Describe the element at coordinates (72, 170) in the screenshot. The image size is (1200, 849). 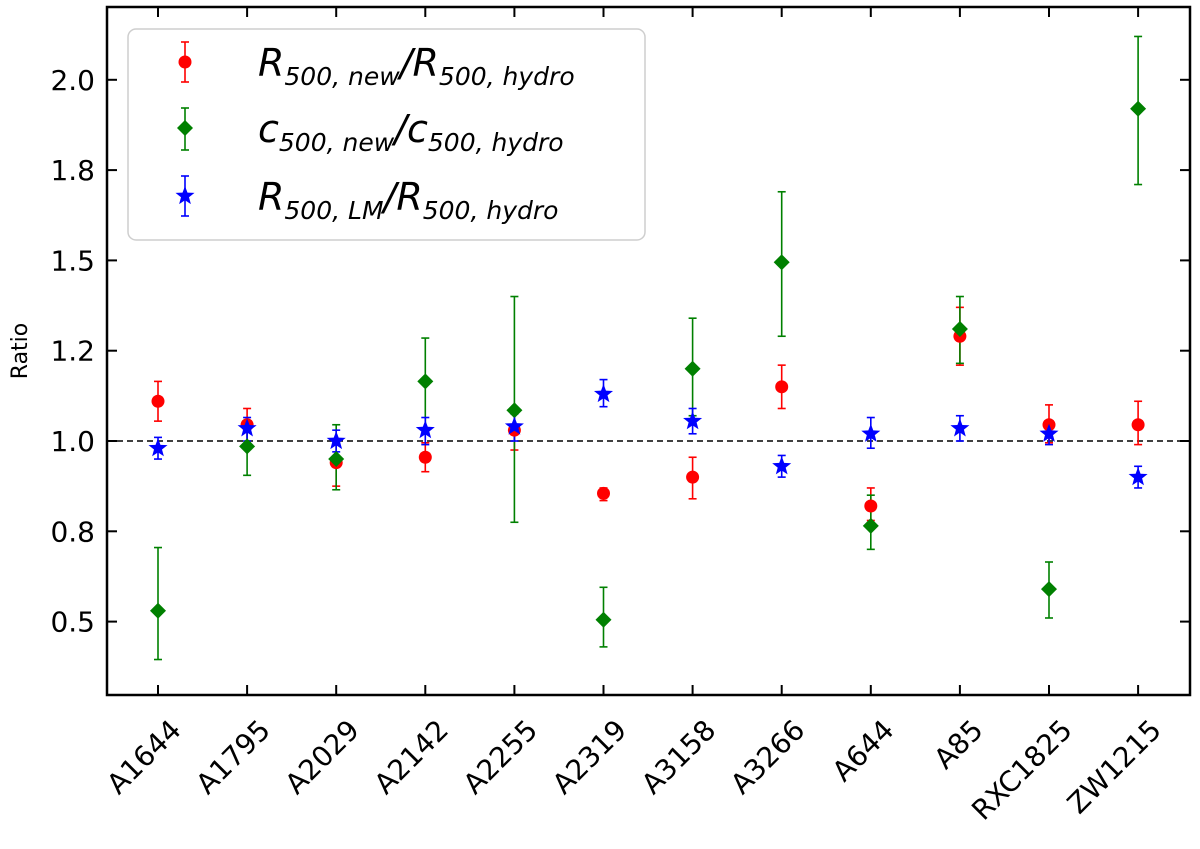
I see `y-tick-label: 1.8` at that location.